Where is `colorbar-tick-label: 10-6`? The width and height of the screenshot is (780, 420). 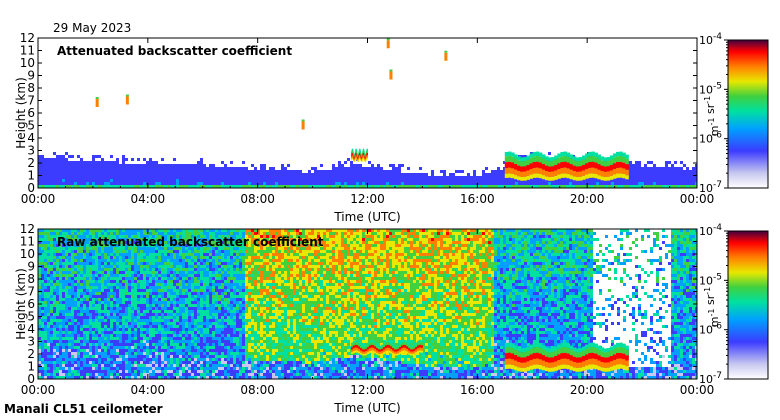 colorbar-tick-label: 10-6 is located at coordinates (710, 138).